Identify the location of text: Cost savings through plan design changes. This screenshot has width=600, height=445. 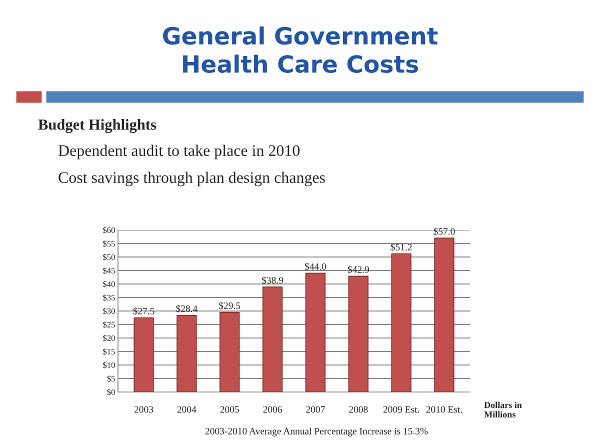
(191, 179).